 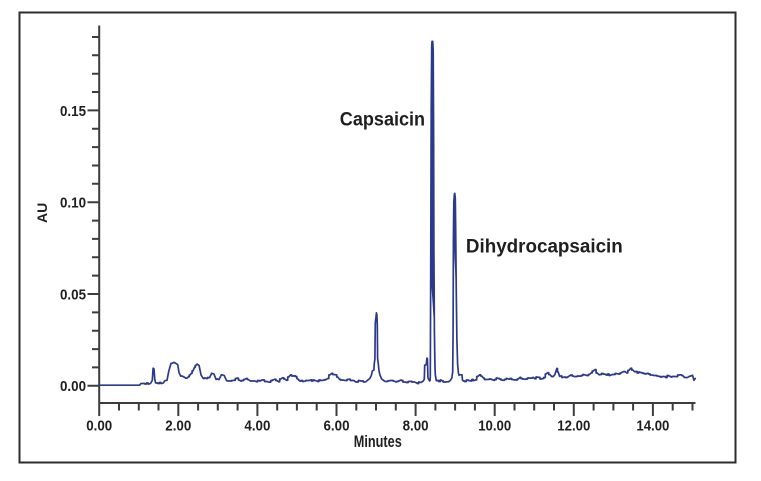 I want to click on svg-text: 8.00, so click(x=416, y=426).